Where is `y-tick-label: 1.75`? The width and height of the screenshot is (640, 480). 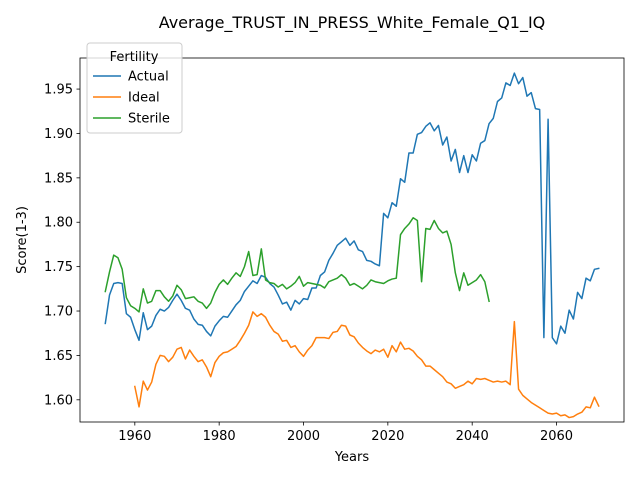
y-tick-label: 1.75 is located at coordinates (58, 267).